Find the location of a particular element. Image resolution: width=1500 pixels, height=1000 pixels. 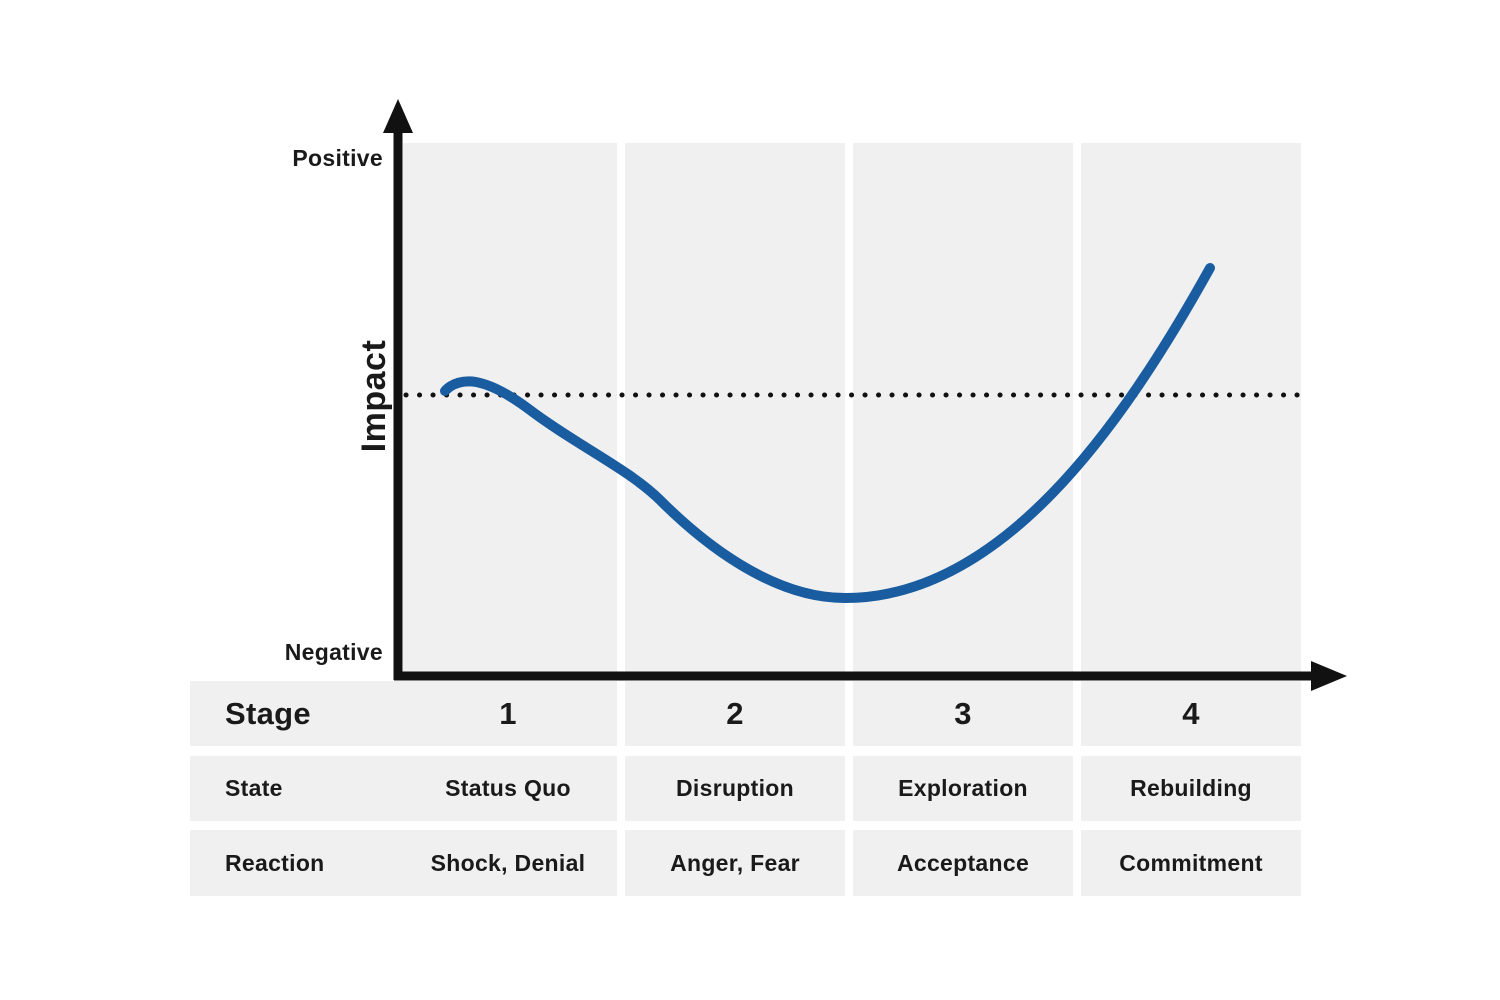

reaction-4-value: Commitment is located at coordinates (1191, 862).